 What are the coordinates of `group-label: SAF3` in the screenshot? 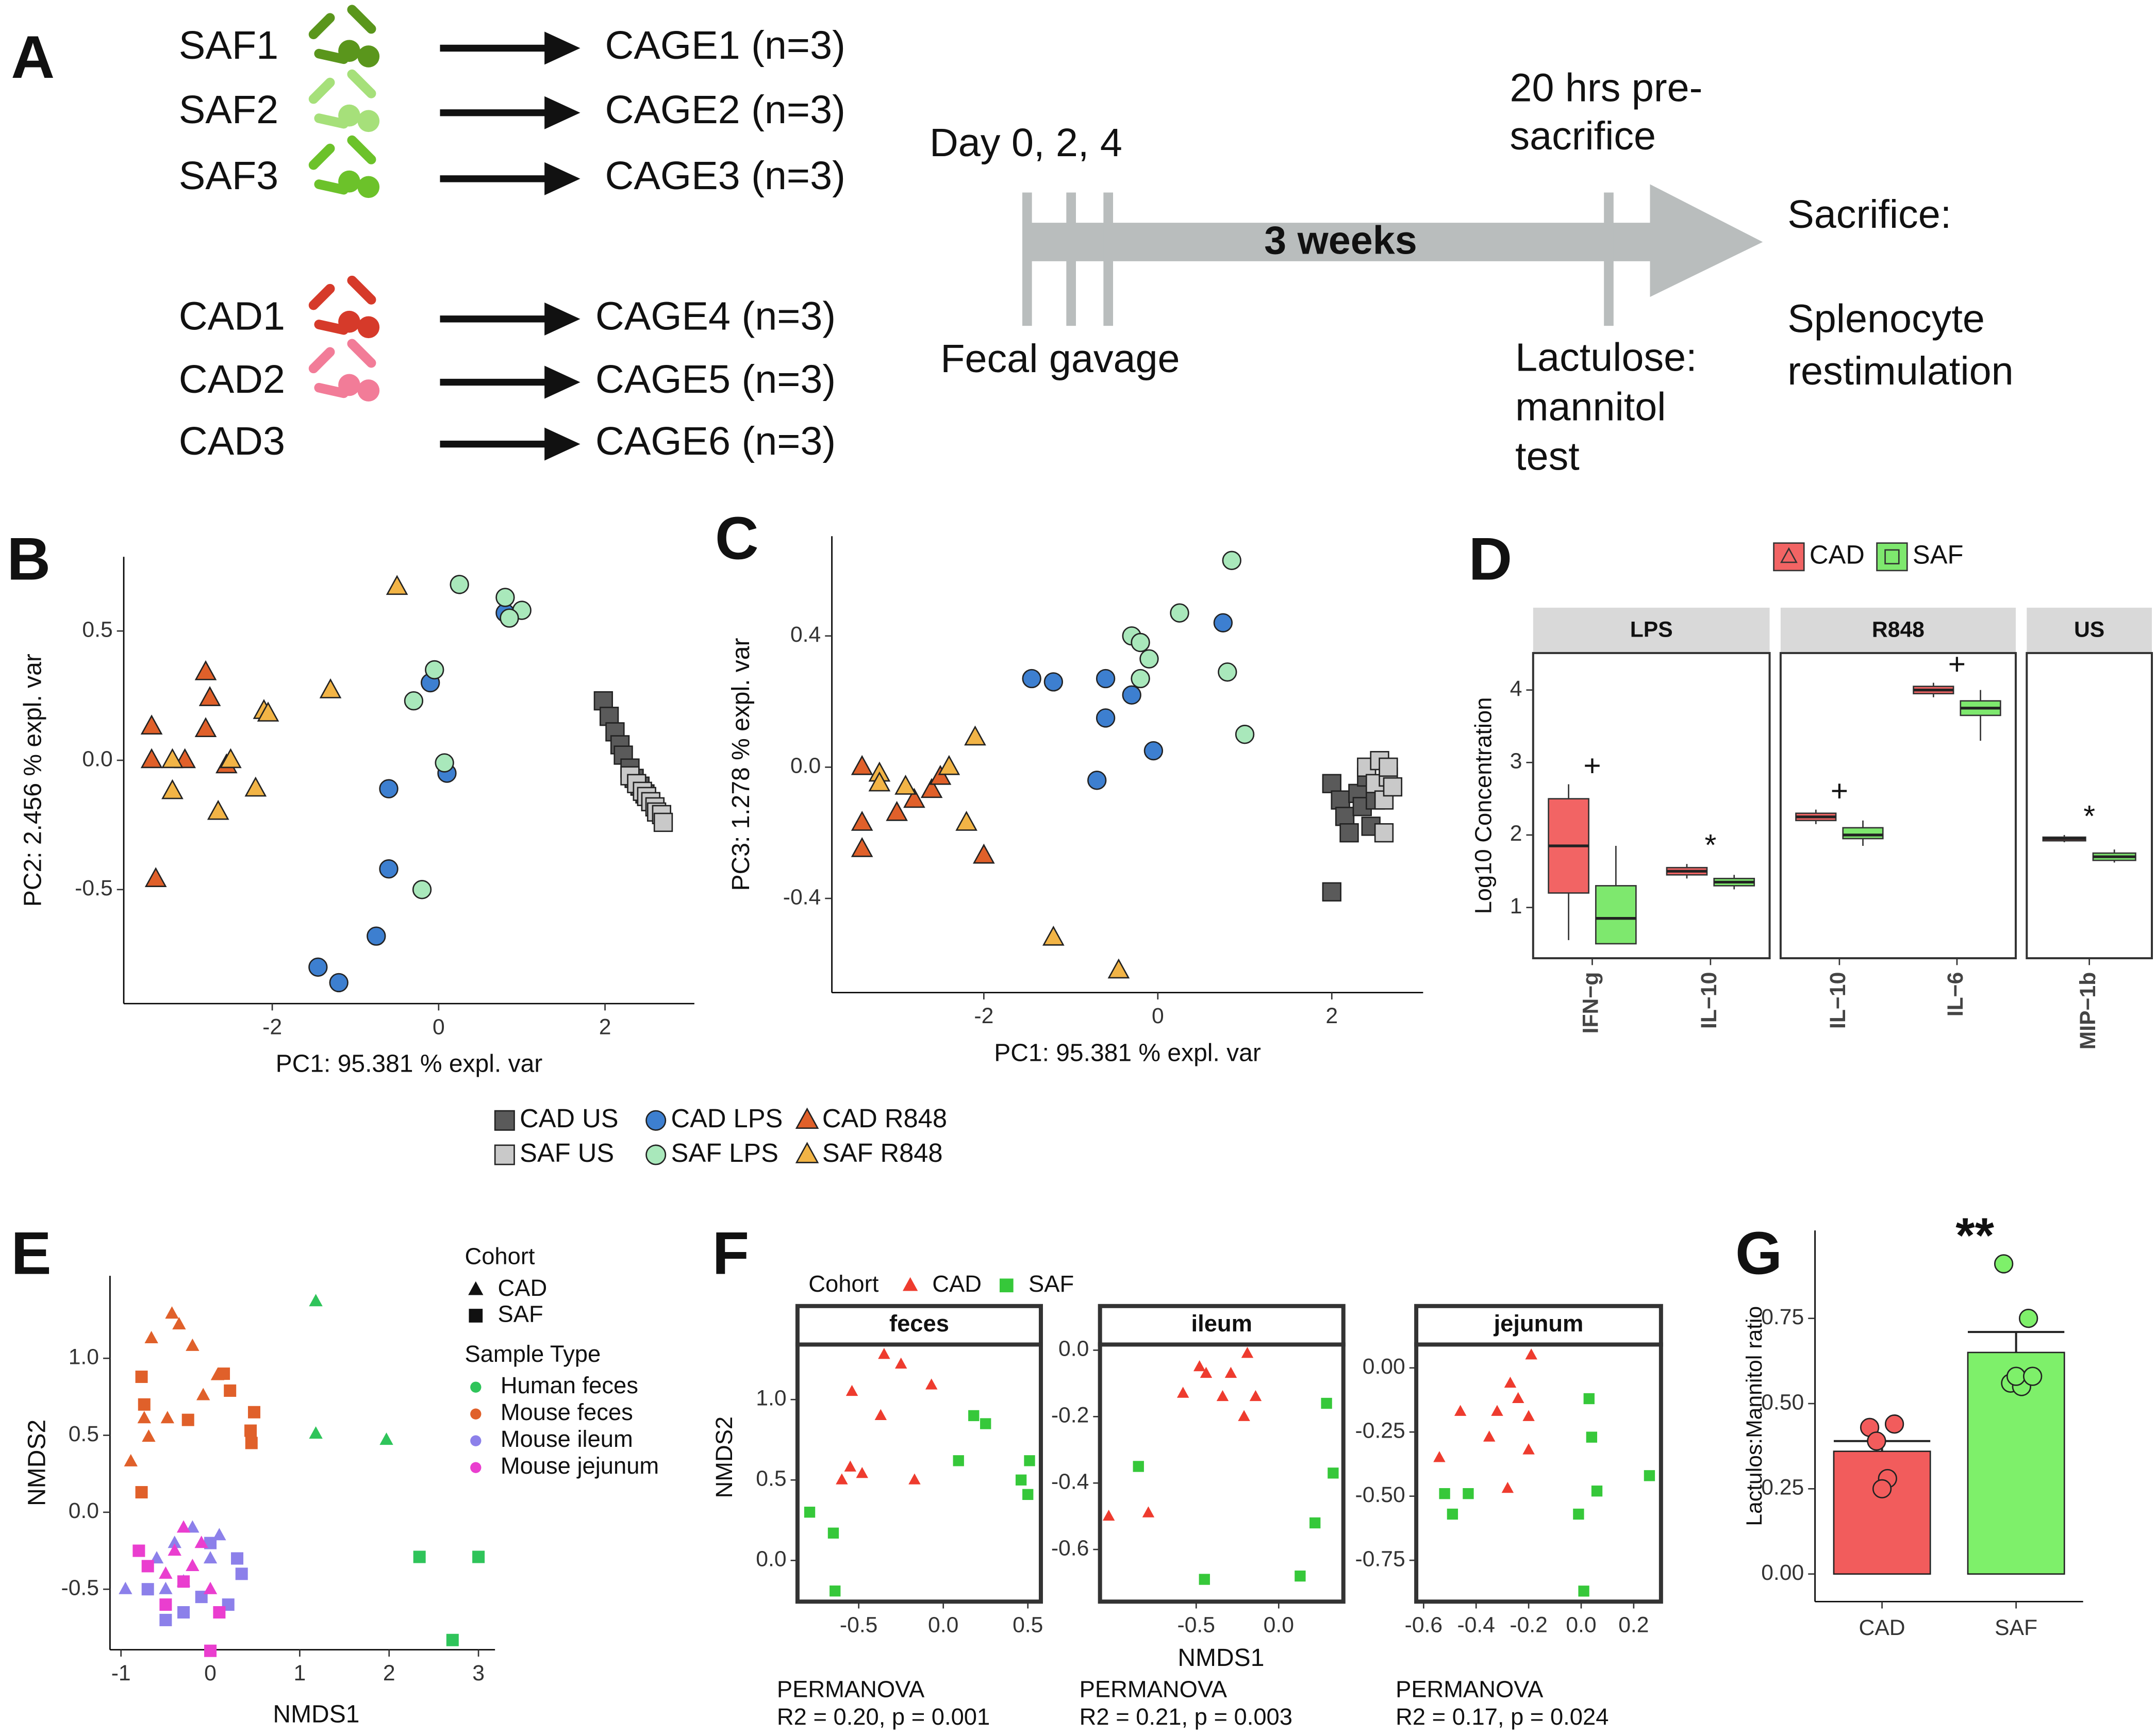 It's located at (228, 176).